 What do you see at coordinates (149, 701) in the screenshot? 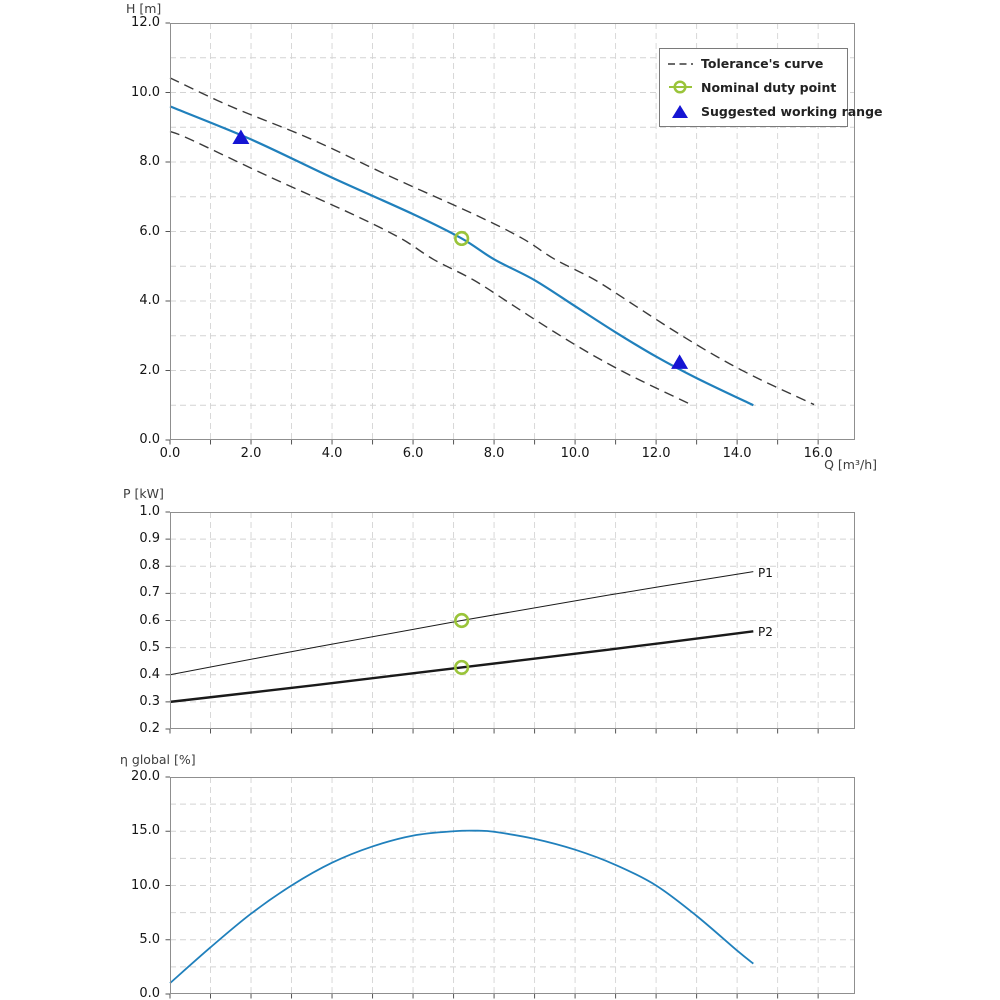
I see `power-y-tick-label: 0.3` at bounding box center [149, 701].